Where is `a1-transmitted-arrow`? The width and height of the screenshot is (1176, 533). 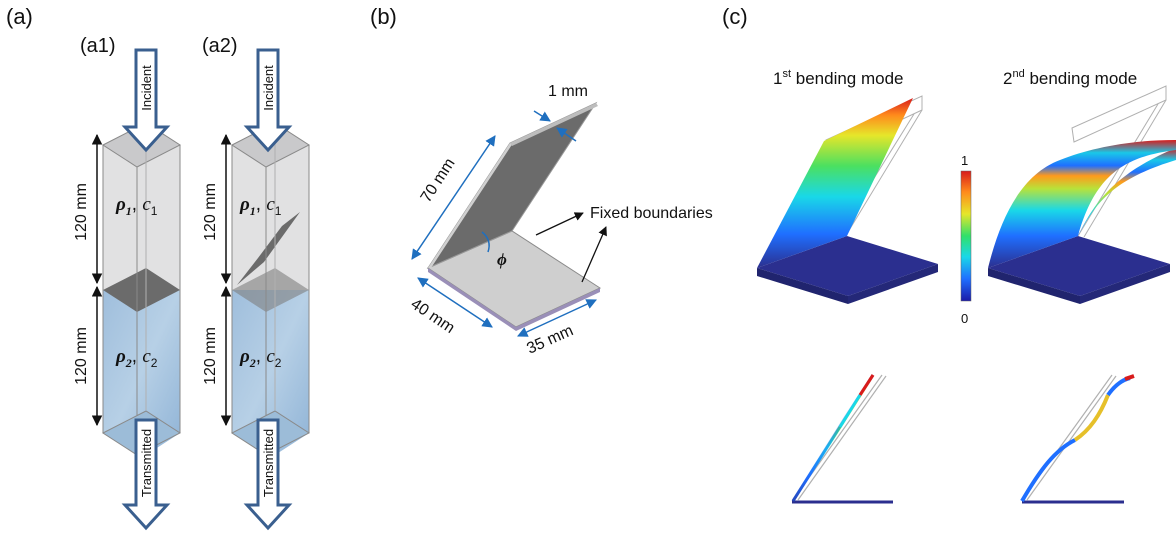
a1-transmitted-arrow is located at coordinates (146, 474).